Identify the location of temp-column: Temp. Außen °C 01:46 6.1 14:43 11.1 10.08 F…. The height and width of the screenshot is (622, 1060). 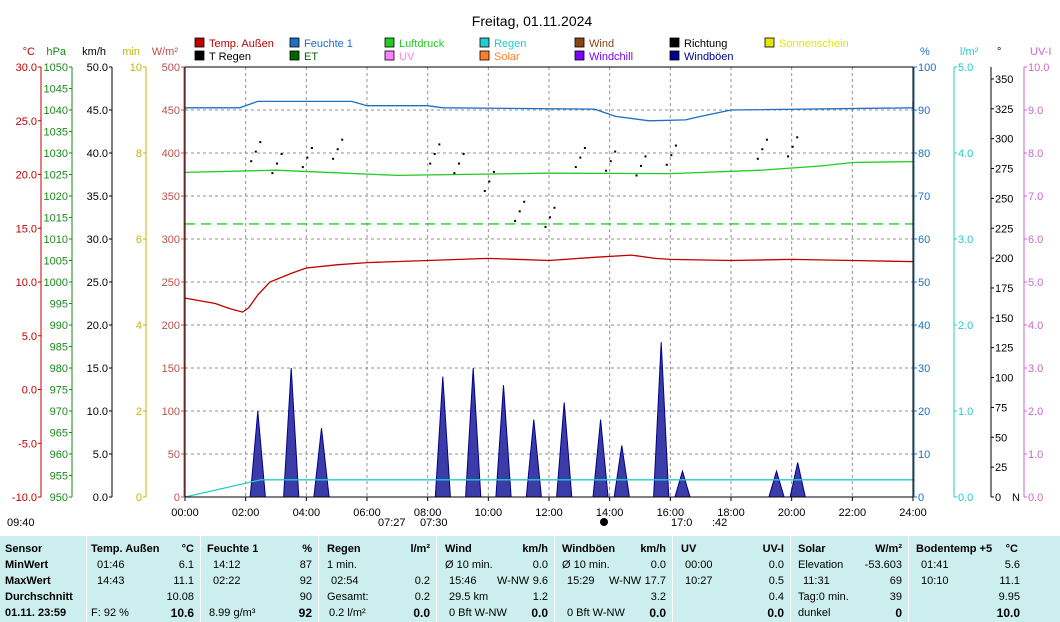
(144, 579).